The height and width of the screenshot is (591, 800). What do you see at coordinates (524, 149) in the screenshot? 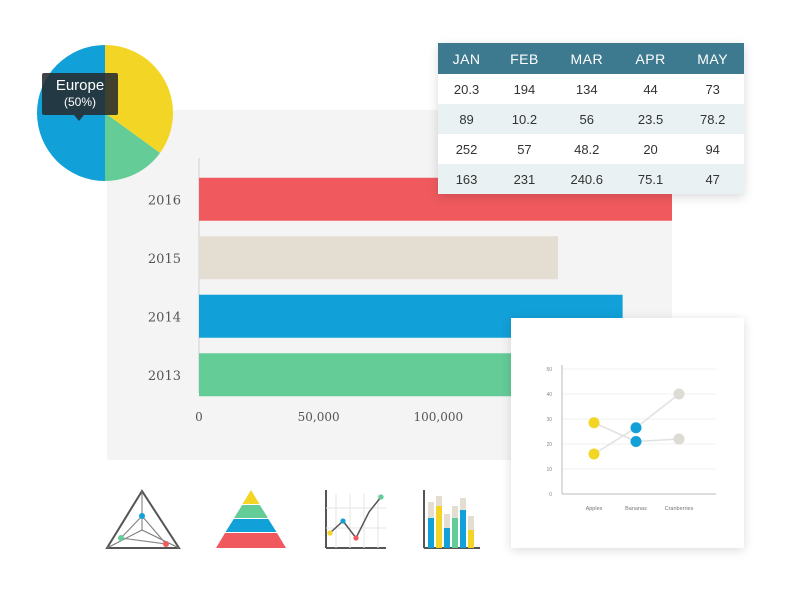
I see `table-cell: 57` at bounding box center [524, 149].